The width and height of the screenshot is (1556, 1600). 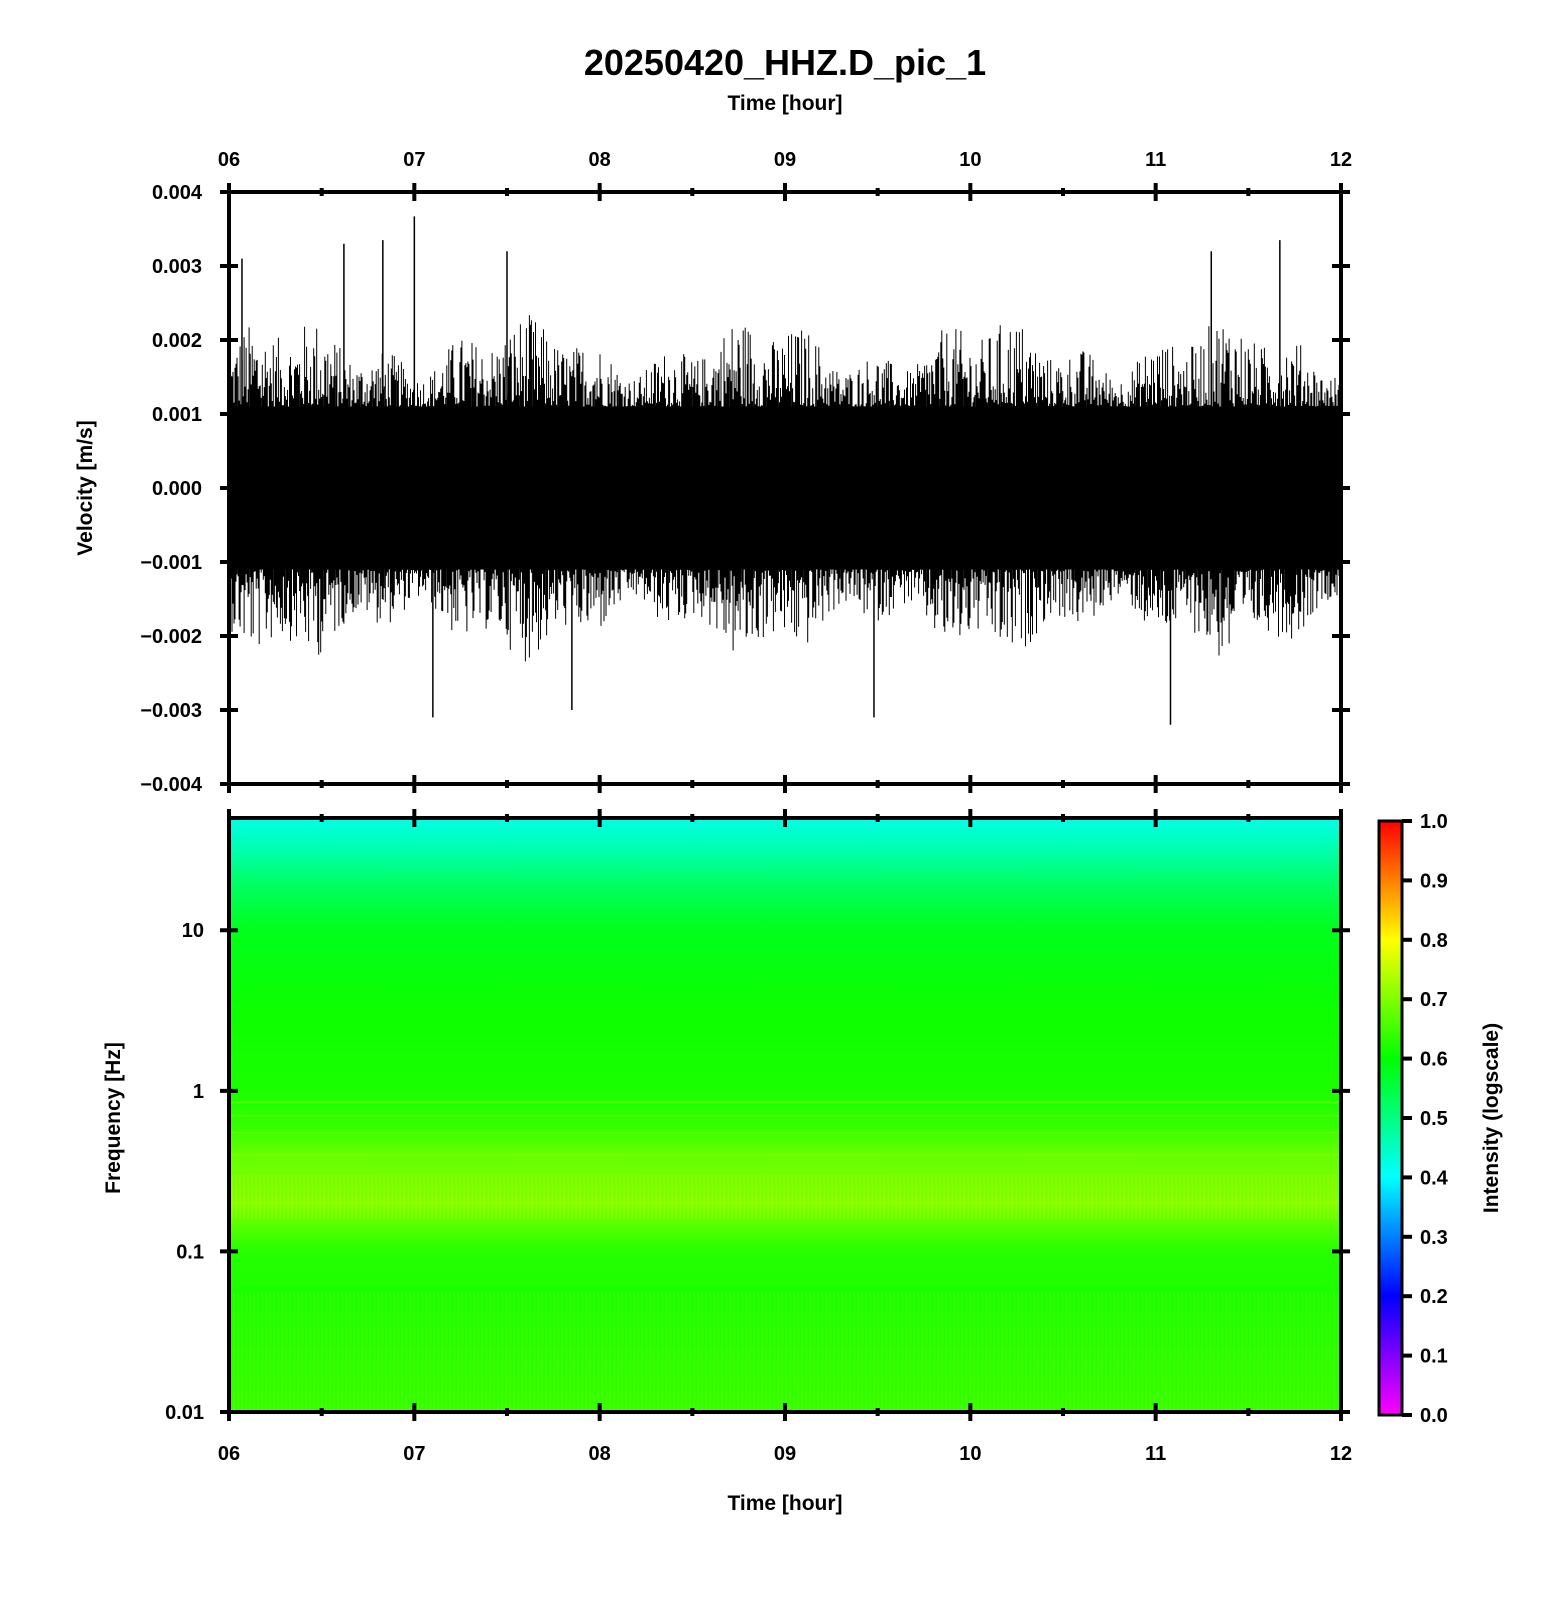 I want to click on waveform-y-axis-label: Velocity [m/s], so click(x=85, y=487).